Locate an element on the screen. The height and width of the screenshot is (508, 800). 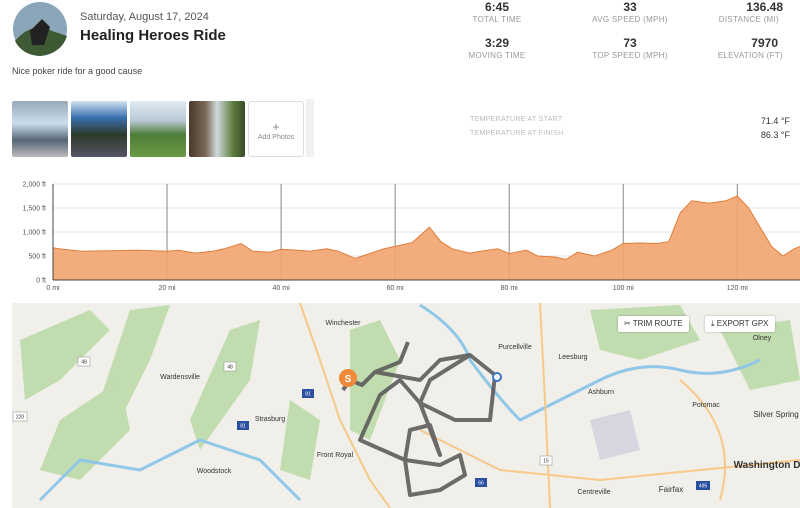
stat-label: AVG SPEED (MPH) is located at coordinates (630, 19).